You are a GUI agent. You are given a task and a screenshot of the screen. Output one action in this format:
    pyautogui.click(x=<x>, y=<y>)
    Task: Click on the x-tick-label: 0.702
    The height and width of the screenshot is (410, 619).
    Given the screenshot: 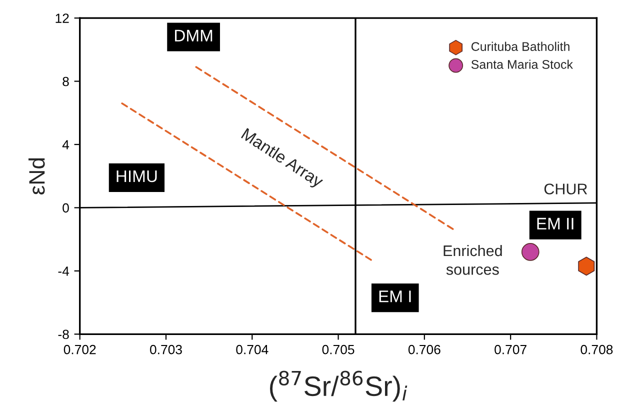 What is the action you would take?
    pyautogui.click(x=80, y=349)
    